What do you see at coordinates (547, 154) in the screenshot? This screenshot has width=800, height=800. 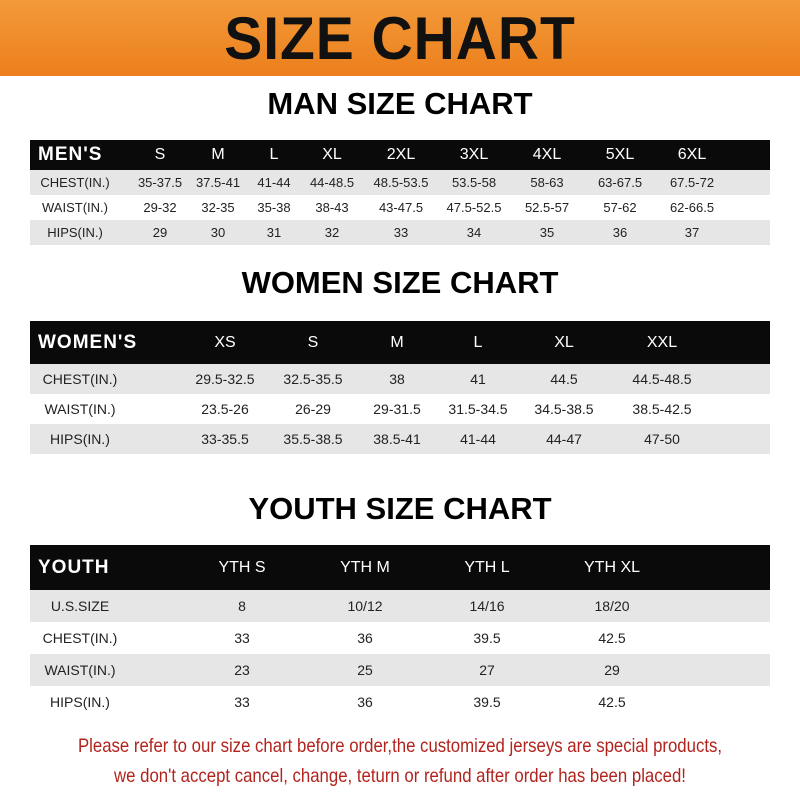 I see `size-column-header: 4XL` at bounding box center [547, 154].